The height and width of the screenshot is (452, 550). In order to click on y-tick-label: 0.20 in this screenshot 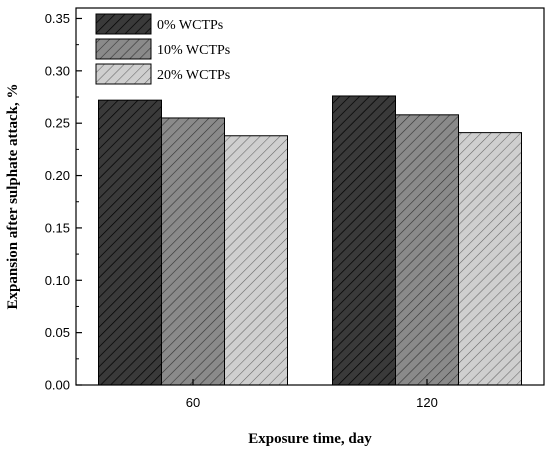, I will do `click(57, 175)`.